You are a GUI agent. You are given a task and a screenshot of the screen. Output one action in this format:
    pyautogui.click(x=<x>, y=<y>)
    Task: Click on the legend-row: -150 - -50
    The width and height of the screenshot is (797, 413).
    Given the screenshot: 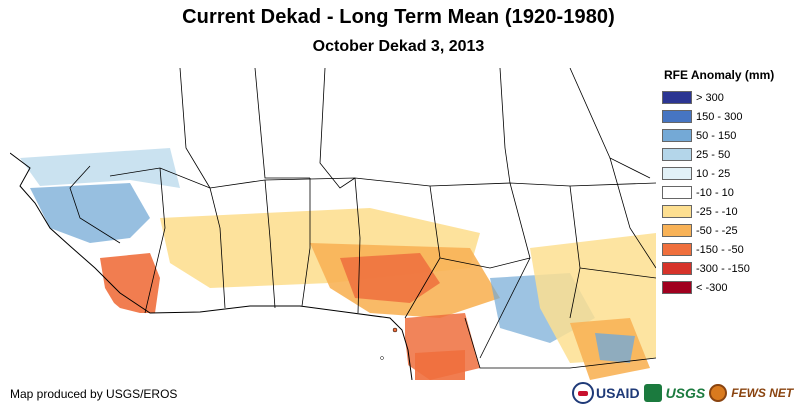 What is the action you would take?
    pyautogui.click(x=729, y=249)
    